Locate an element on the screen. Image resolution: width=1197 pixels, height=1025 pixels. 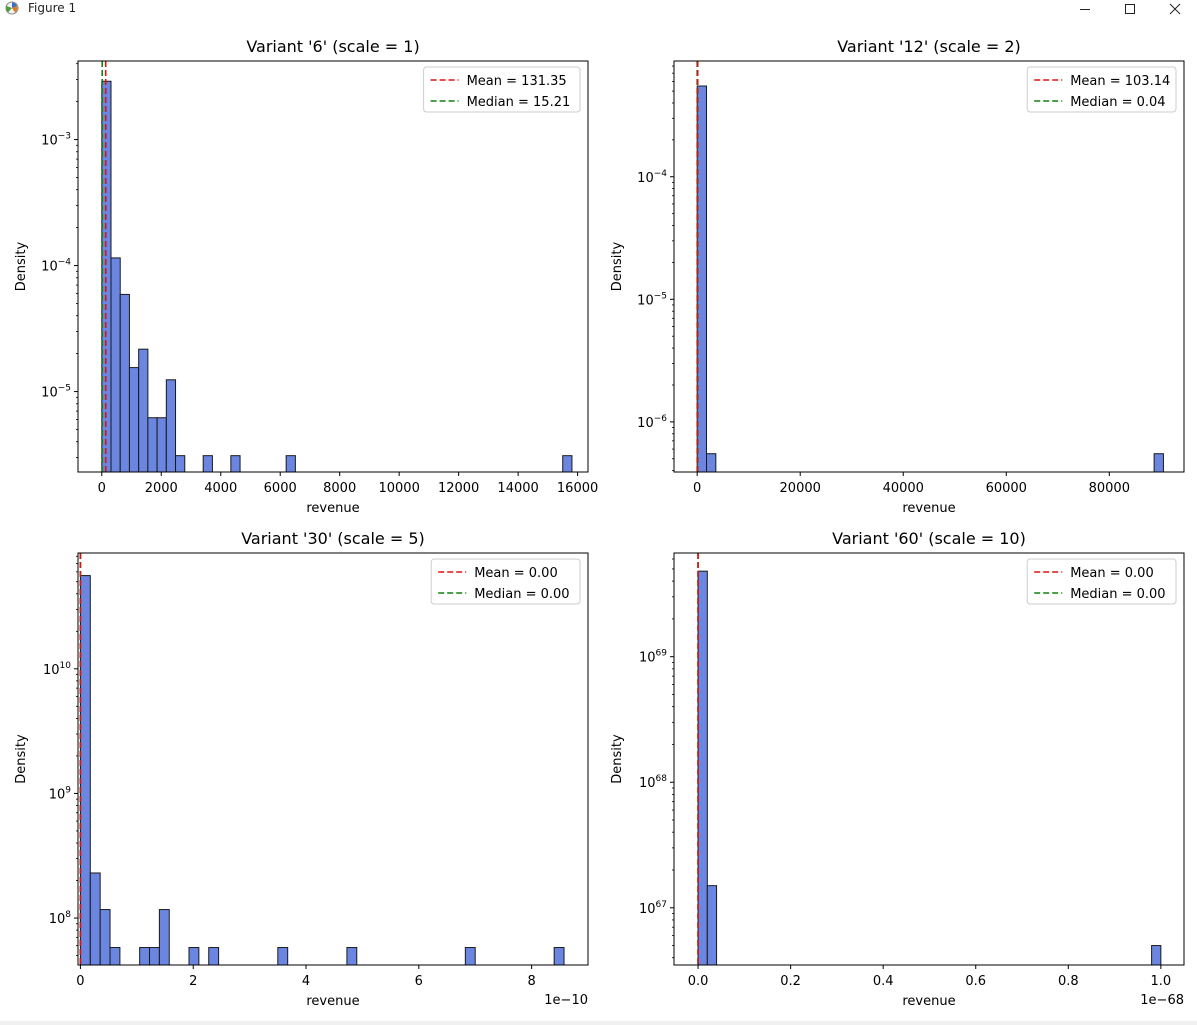
legend-mean-label: Mean = 103.14 is located at coordinates (1120, 81).